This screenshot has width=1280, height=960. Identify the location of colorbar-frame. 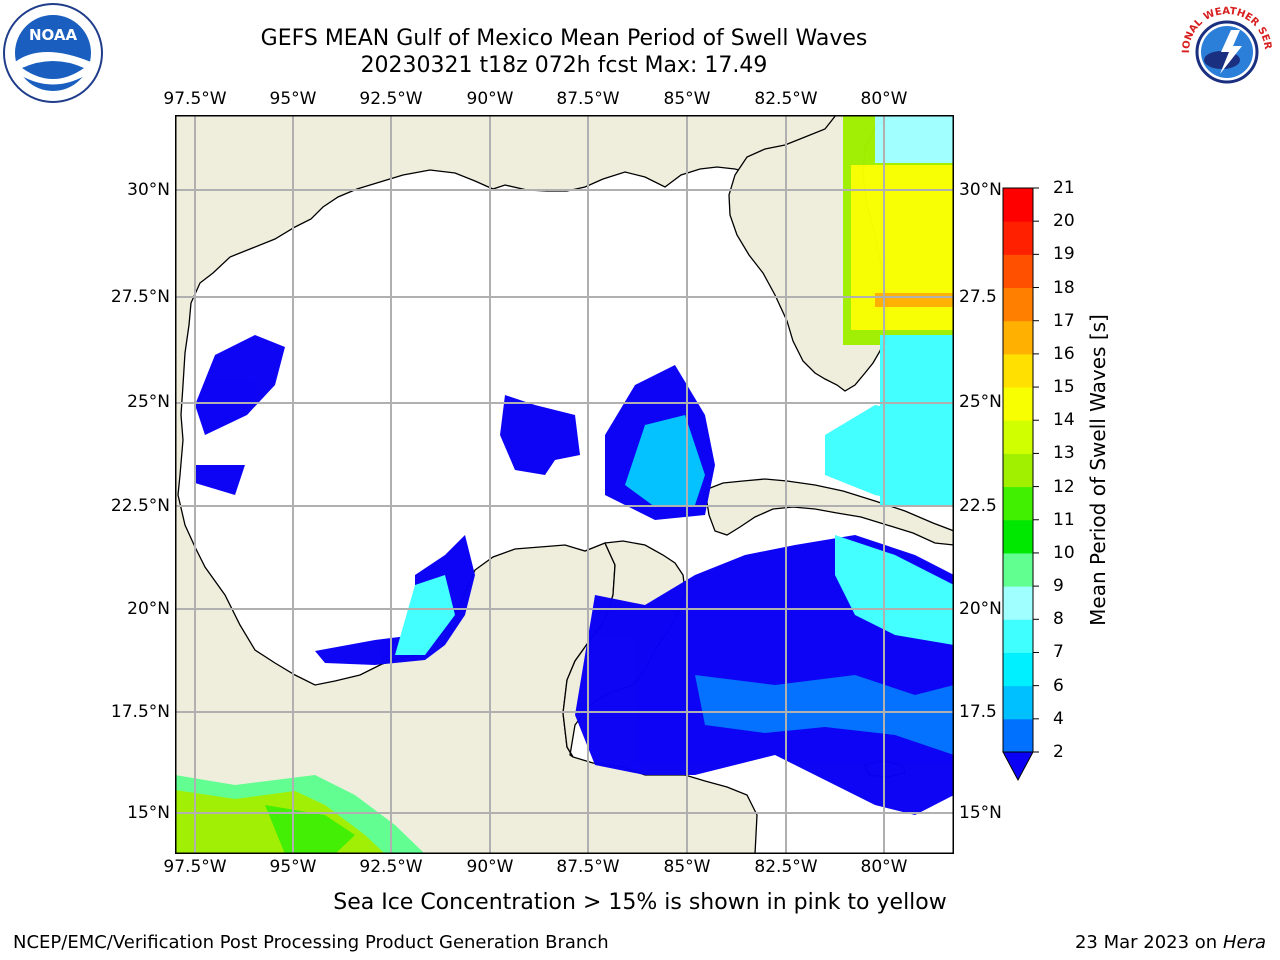
(1018, 470).